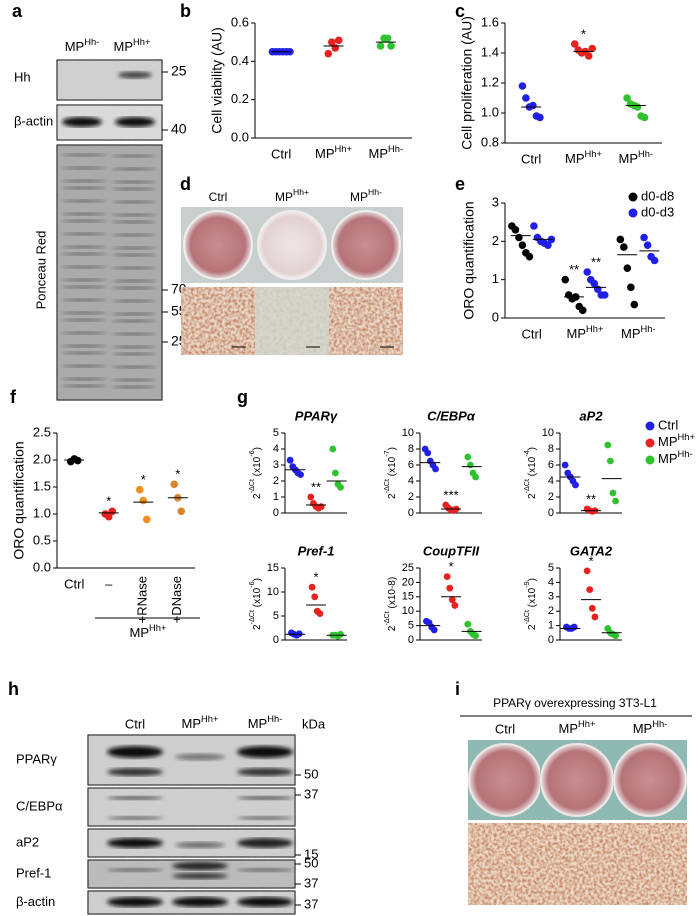 Image resolution: width=700 pixels, height=916 pixels. What do you see at coordinates (36, 758) in the screenshot?
I see `row-label: PPARγ` at bounding box center [36, 758].